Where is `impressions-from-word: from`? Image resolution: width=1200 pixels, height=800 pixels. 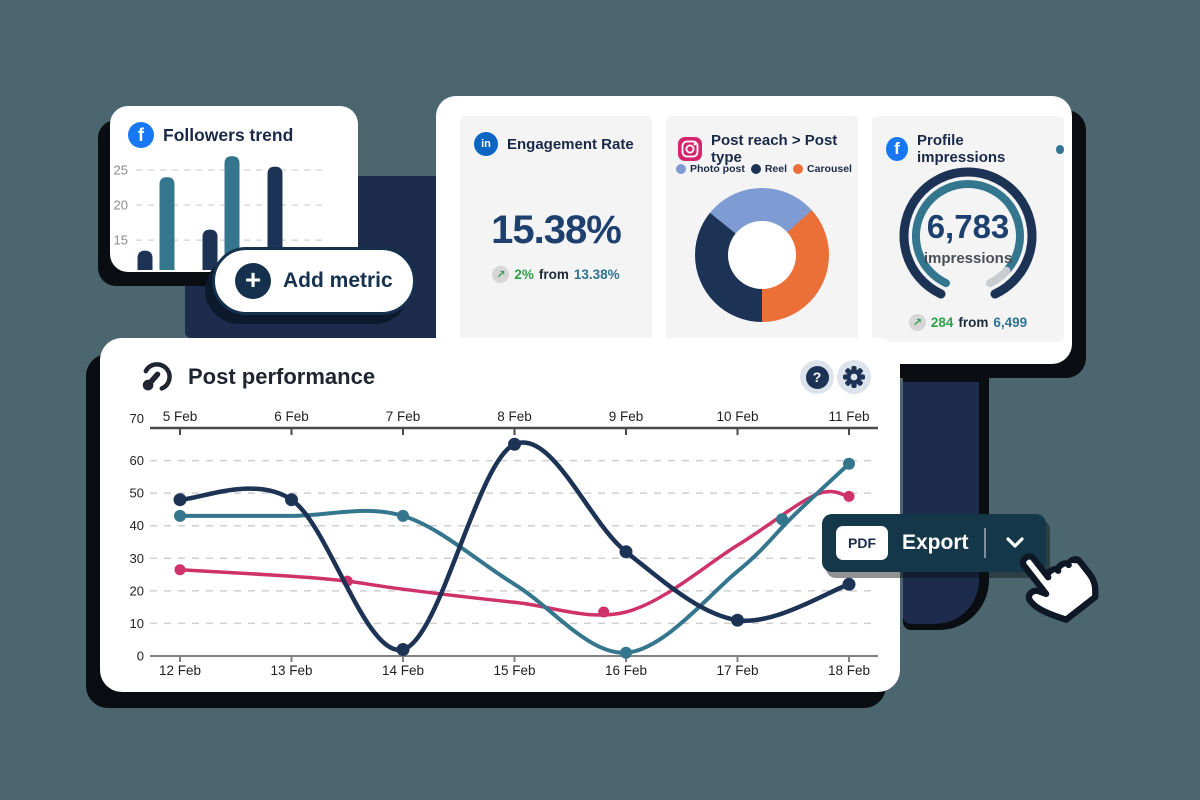
impressions-from-word: from is located at coordinates (973, 322).